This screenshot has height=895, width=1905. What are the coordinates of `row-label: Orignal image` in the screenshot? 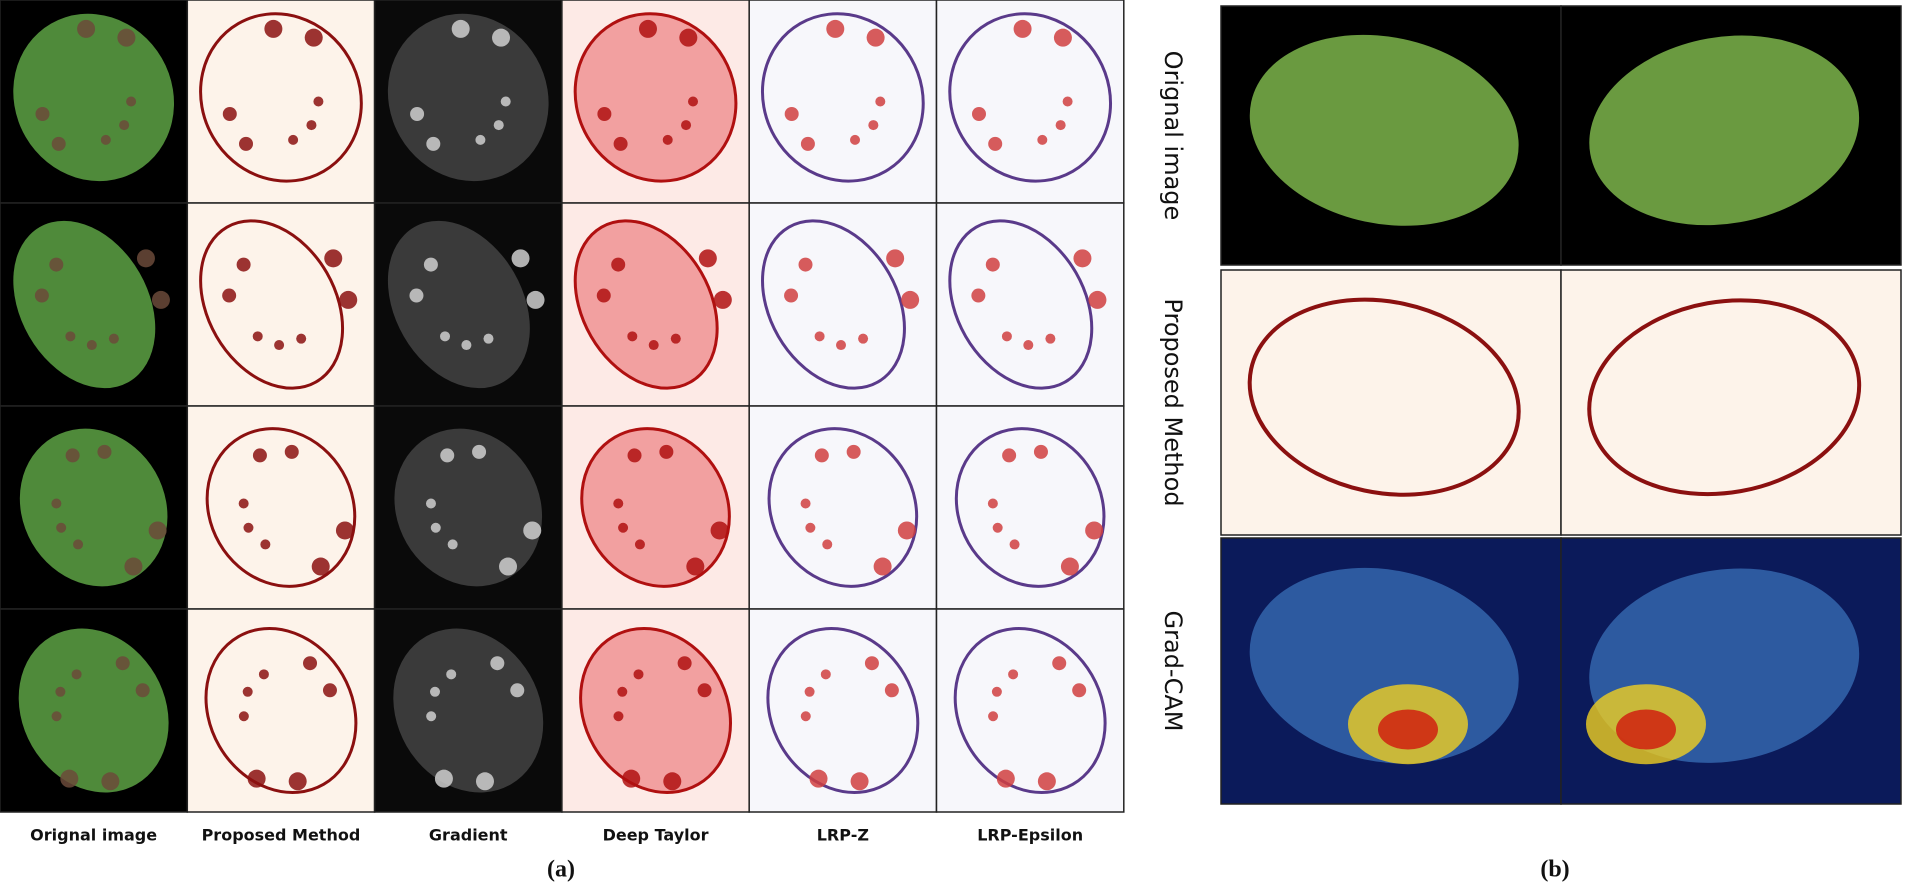 It's located at (1173, 136).